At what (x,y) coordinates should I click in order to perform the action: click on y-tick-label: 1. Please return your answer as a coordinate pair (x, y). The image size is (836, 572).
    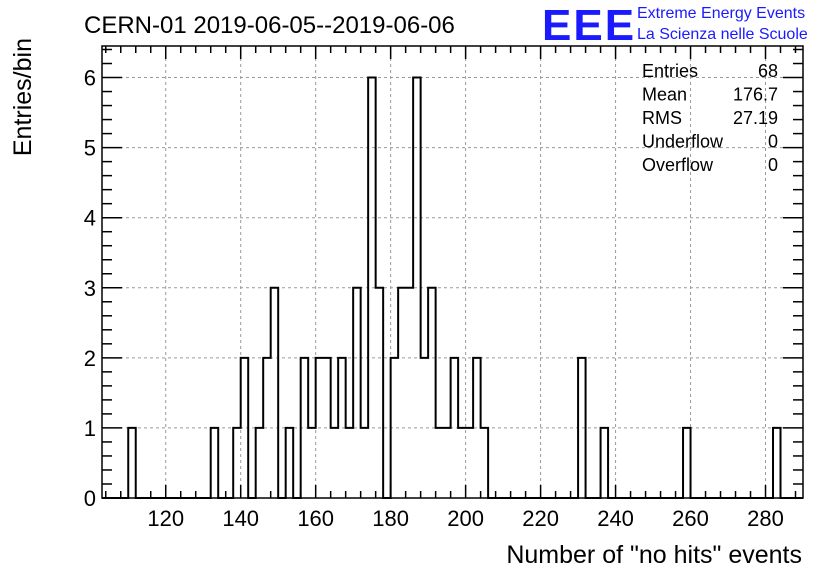
    Looking at the image, I should click on (90, 428).